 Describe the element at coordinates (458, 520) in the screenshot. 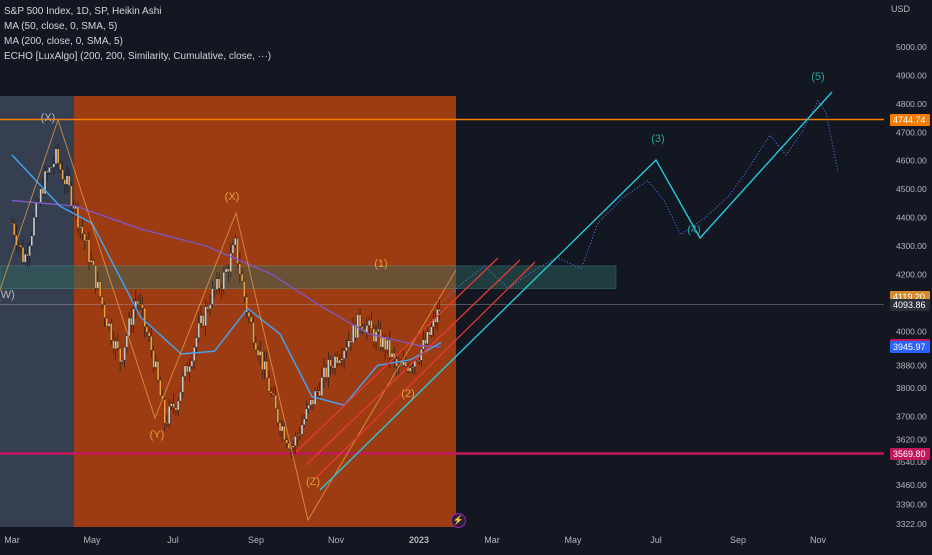

I see `lightning-icon: ⚡` at that location.